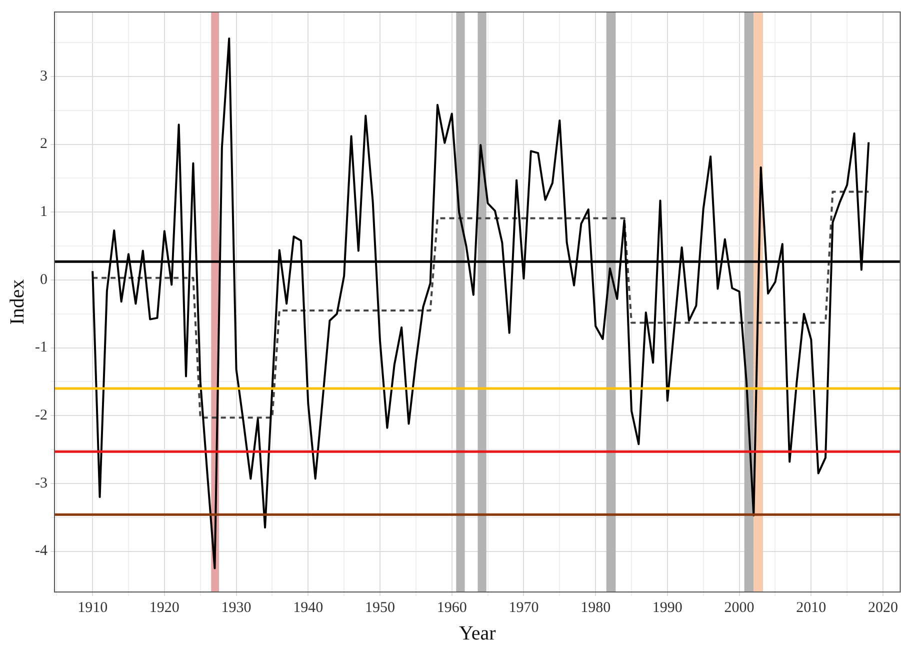 Image resolution: width=901 pixels, height=648 pixels. Describe the element at coordinates (523, 608) in the screenshot. I see `x-tick-label: 1970` at that location.